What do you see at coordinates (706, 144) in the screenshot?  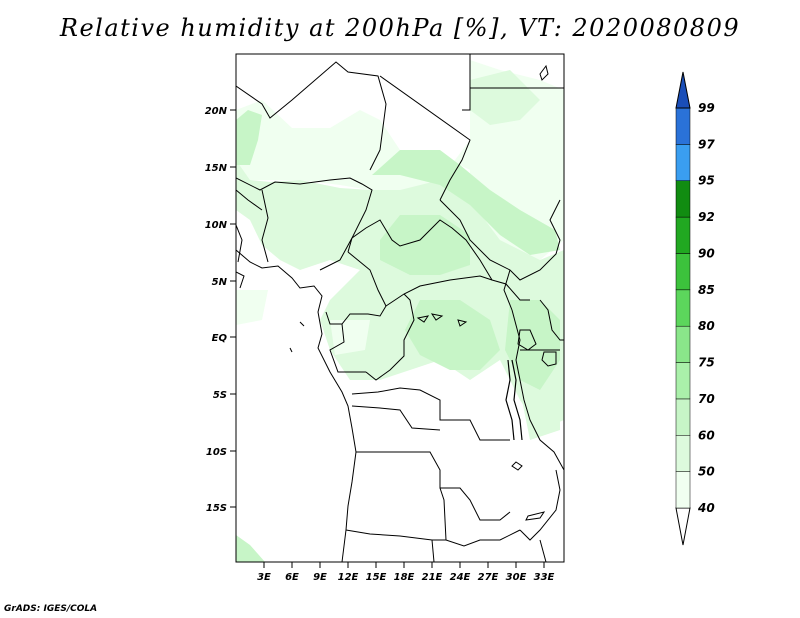 I see `colorbar-label-97: 97` at bounding box center [706, 144].